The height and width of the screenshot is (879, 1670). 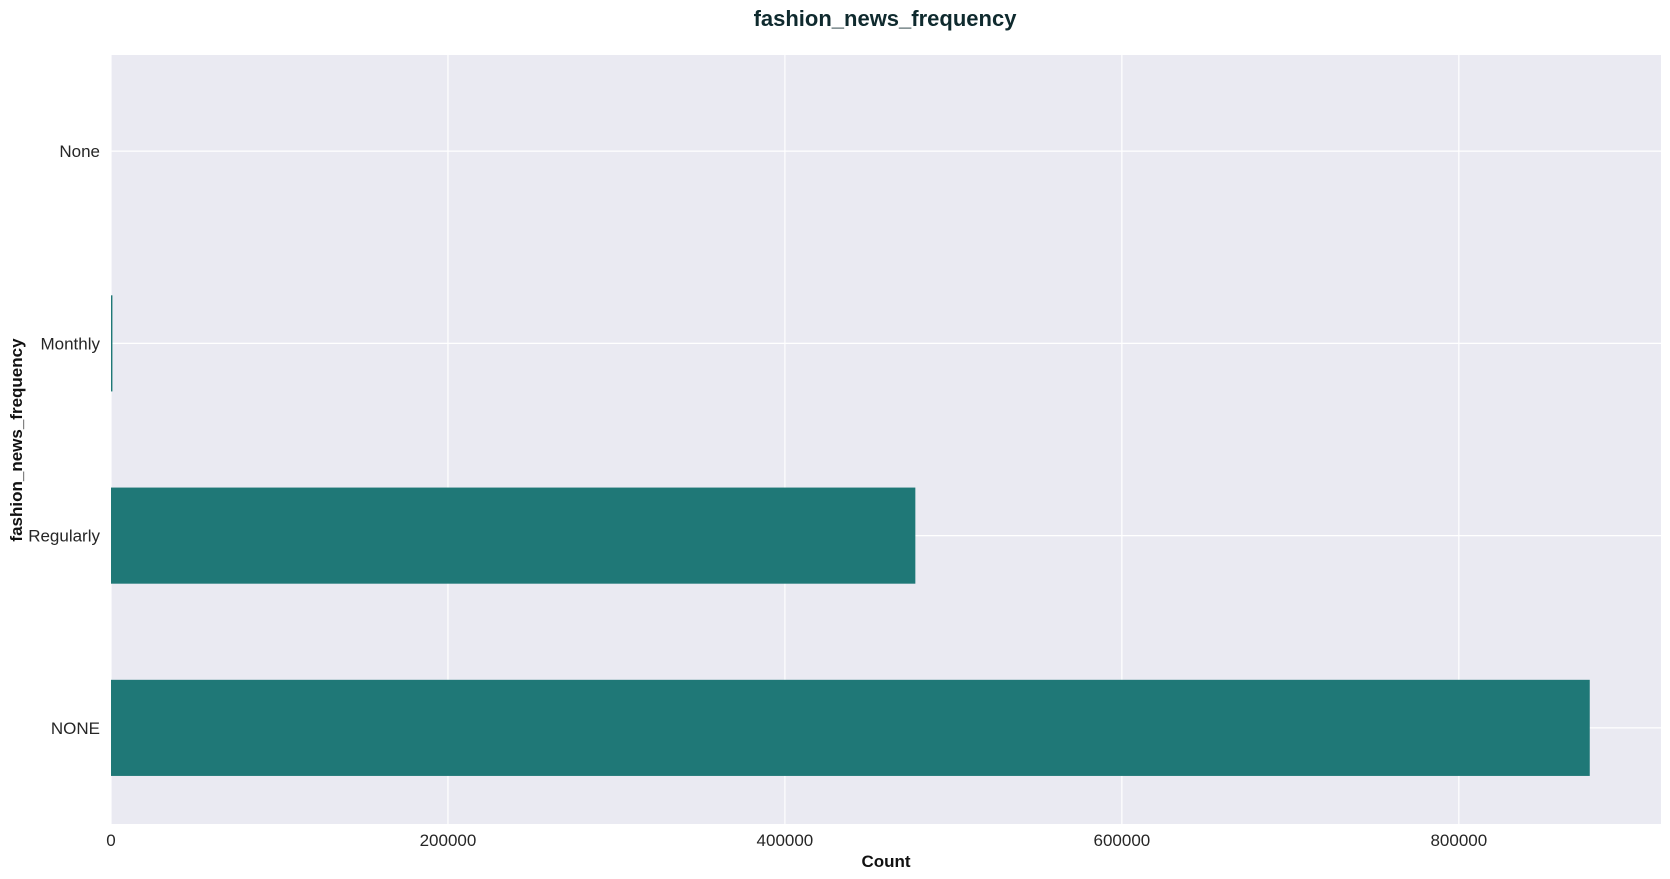 I want to click on x-axis-title: Count, so click(x=885, y=861).